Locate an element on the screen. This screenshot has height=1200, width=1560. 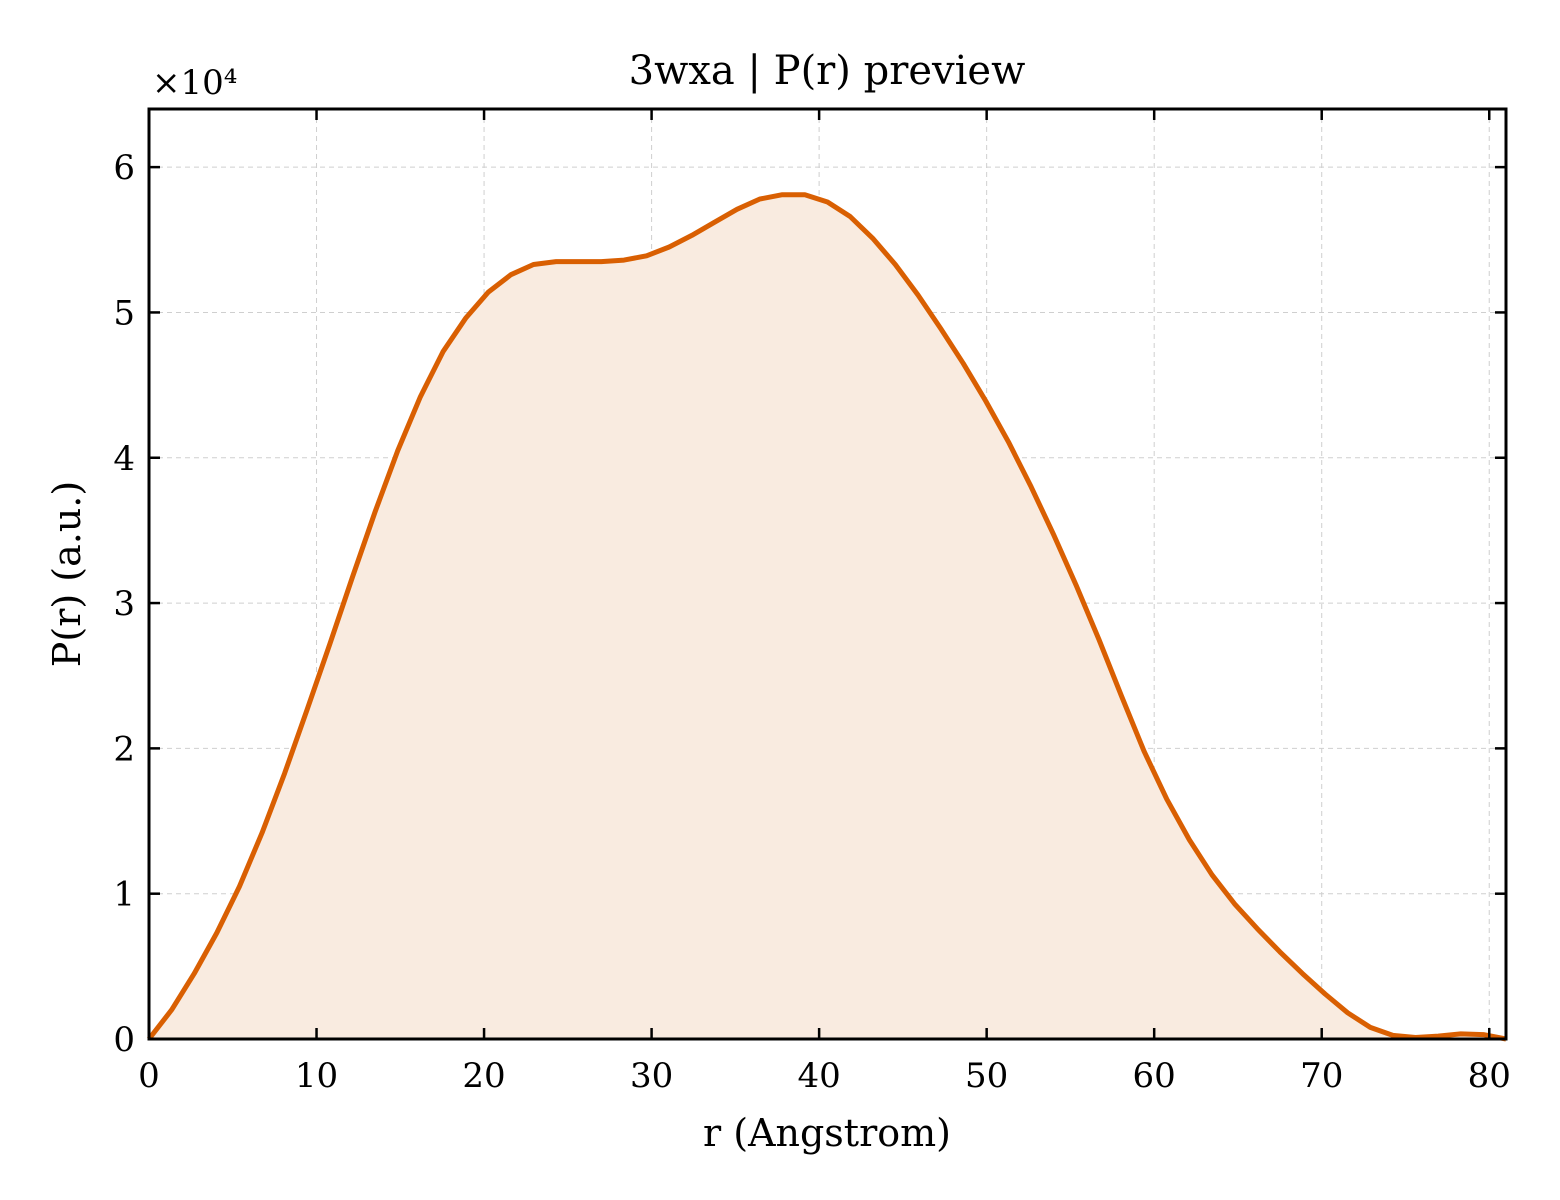
chart-title: 3wxa | P(r) preview is located at coordinates (827, 71).